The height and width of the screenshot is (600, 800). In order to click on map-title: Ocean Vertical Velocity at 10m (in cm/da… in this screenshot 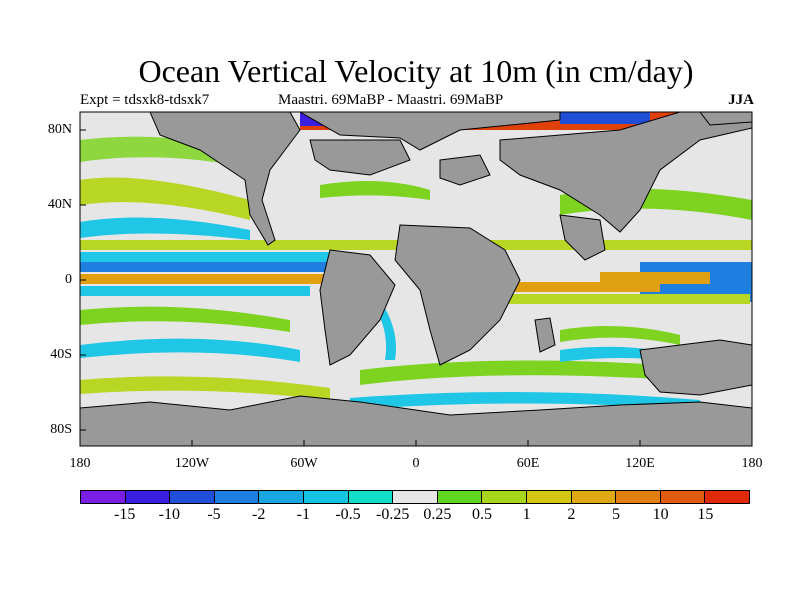, I will do `click(416, 71)`.